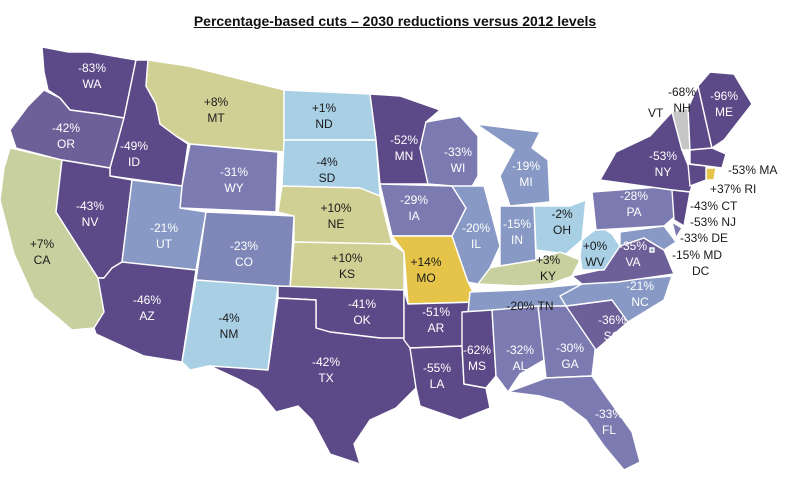  What do you see at coordinates (147, 308) in the screenshot?
I see `state-label-az: -46% AZ` at bounding box center [147, 308].